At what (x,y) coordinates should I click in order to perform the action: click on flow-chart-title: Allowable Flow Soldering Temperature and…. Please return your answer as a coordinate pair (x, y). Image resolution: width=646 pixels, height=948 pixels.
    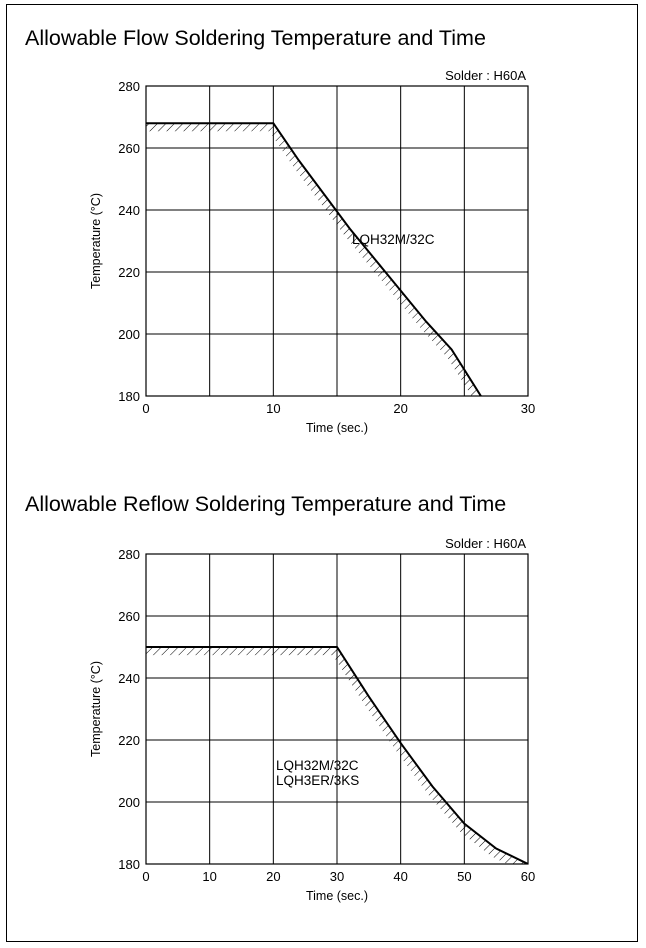
    Looking at the image, I should click on (255, 38).